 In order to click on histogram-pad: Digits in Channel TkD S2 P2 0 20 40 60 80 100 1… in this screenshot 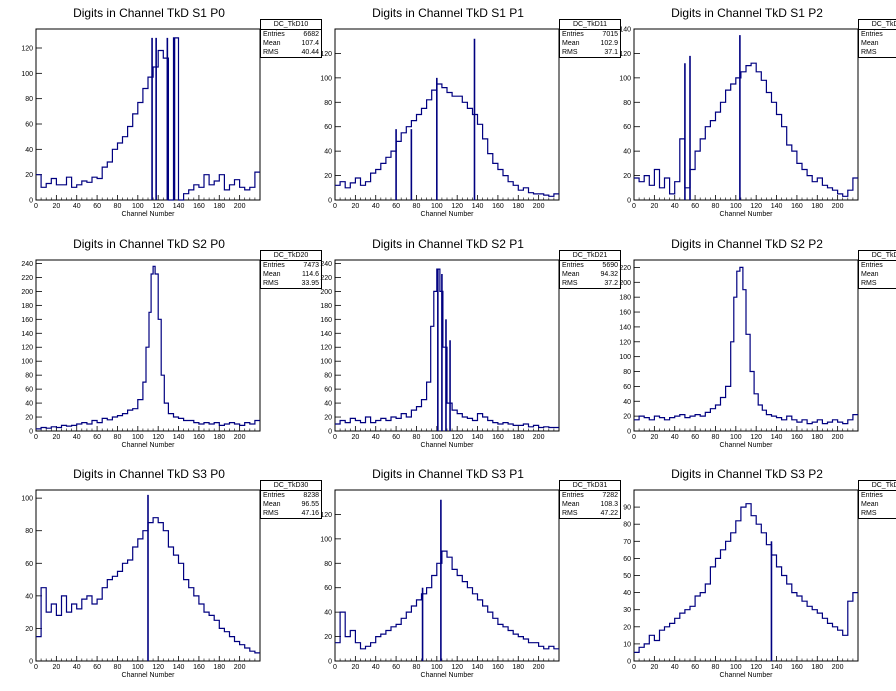, I will do `click(747, 346)`.